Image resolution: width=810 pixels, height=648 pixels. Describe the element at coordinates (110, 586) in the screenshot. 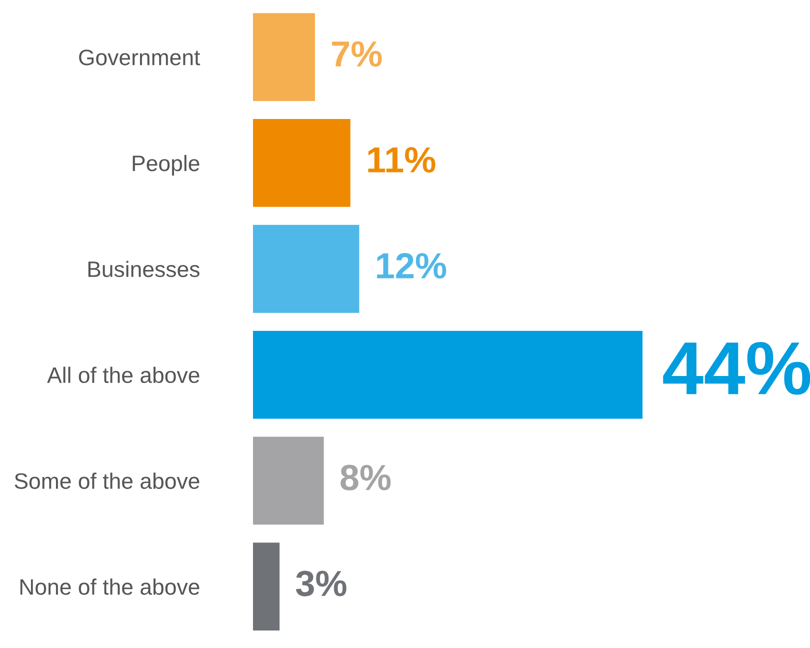

I see `y-tick-label: None of the above` at that location.